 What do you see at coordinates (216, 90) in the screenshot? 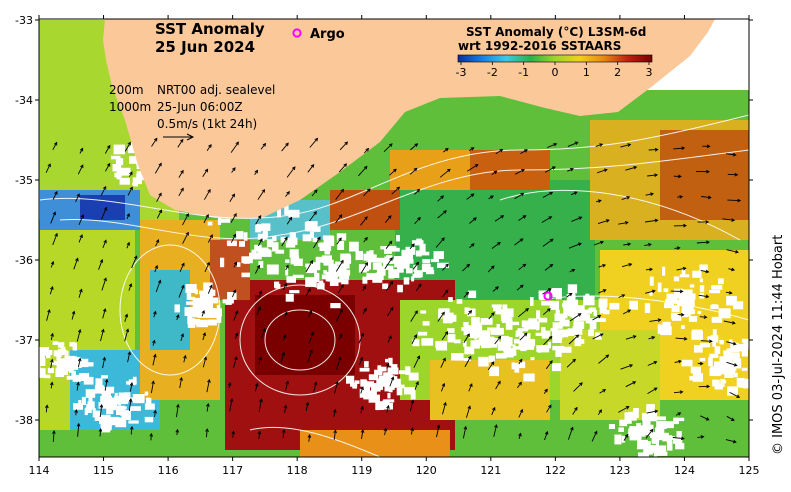
I see `legend-product: NRT00 adj. sealevel` at bounding box center [216, 90].